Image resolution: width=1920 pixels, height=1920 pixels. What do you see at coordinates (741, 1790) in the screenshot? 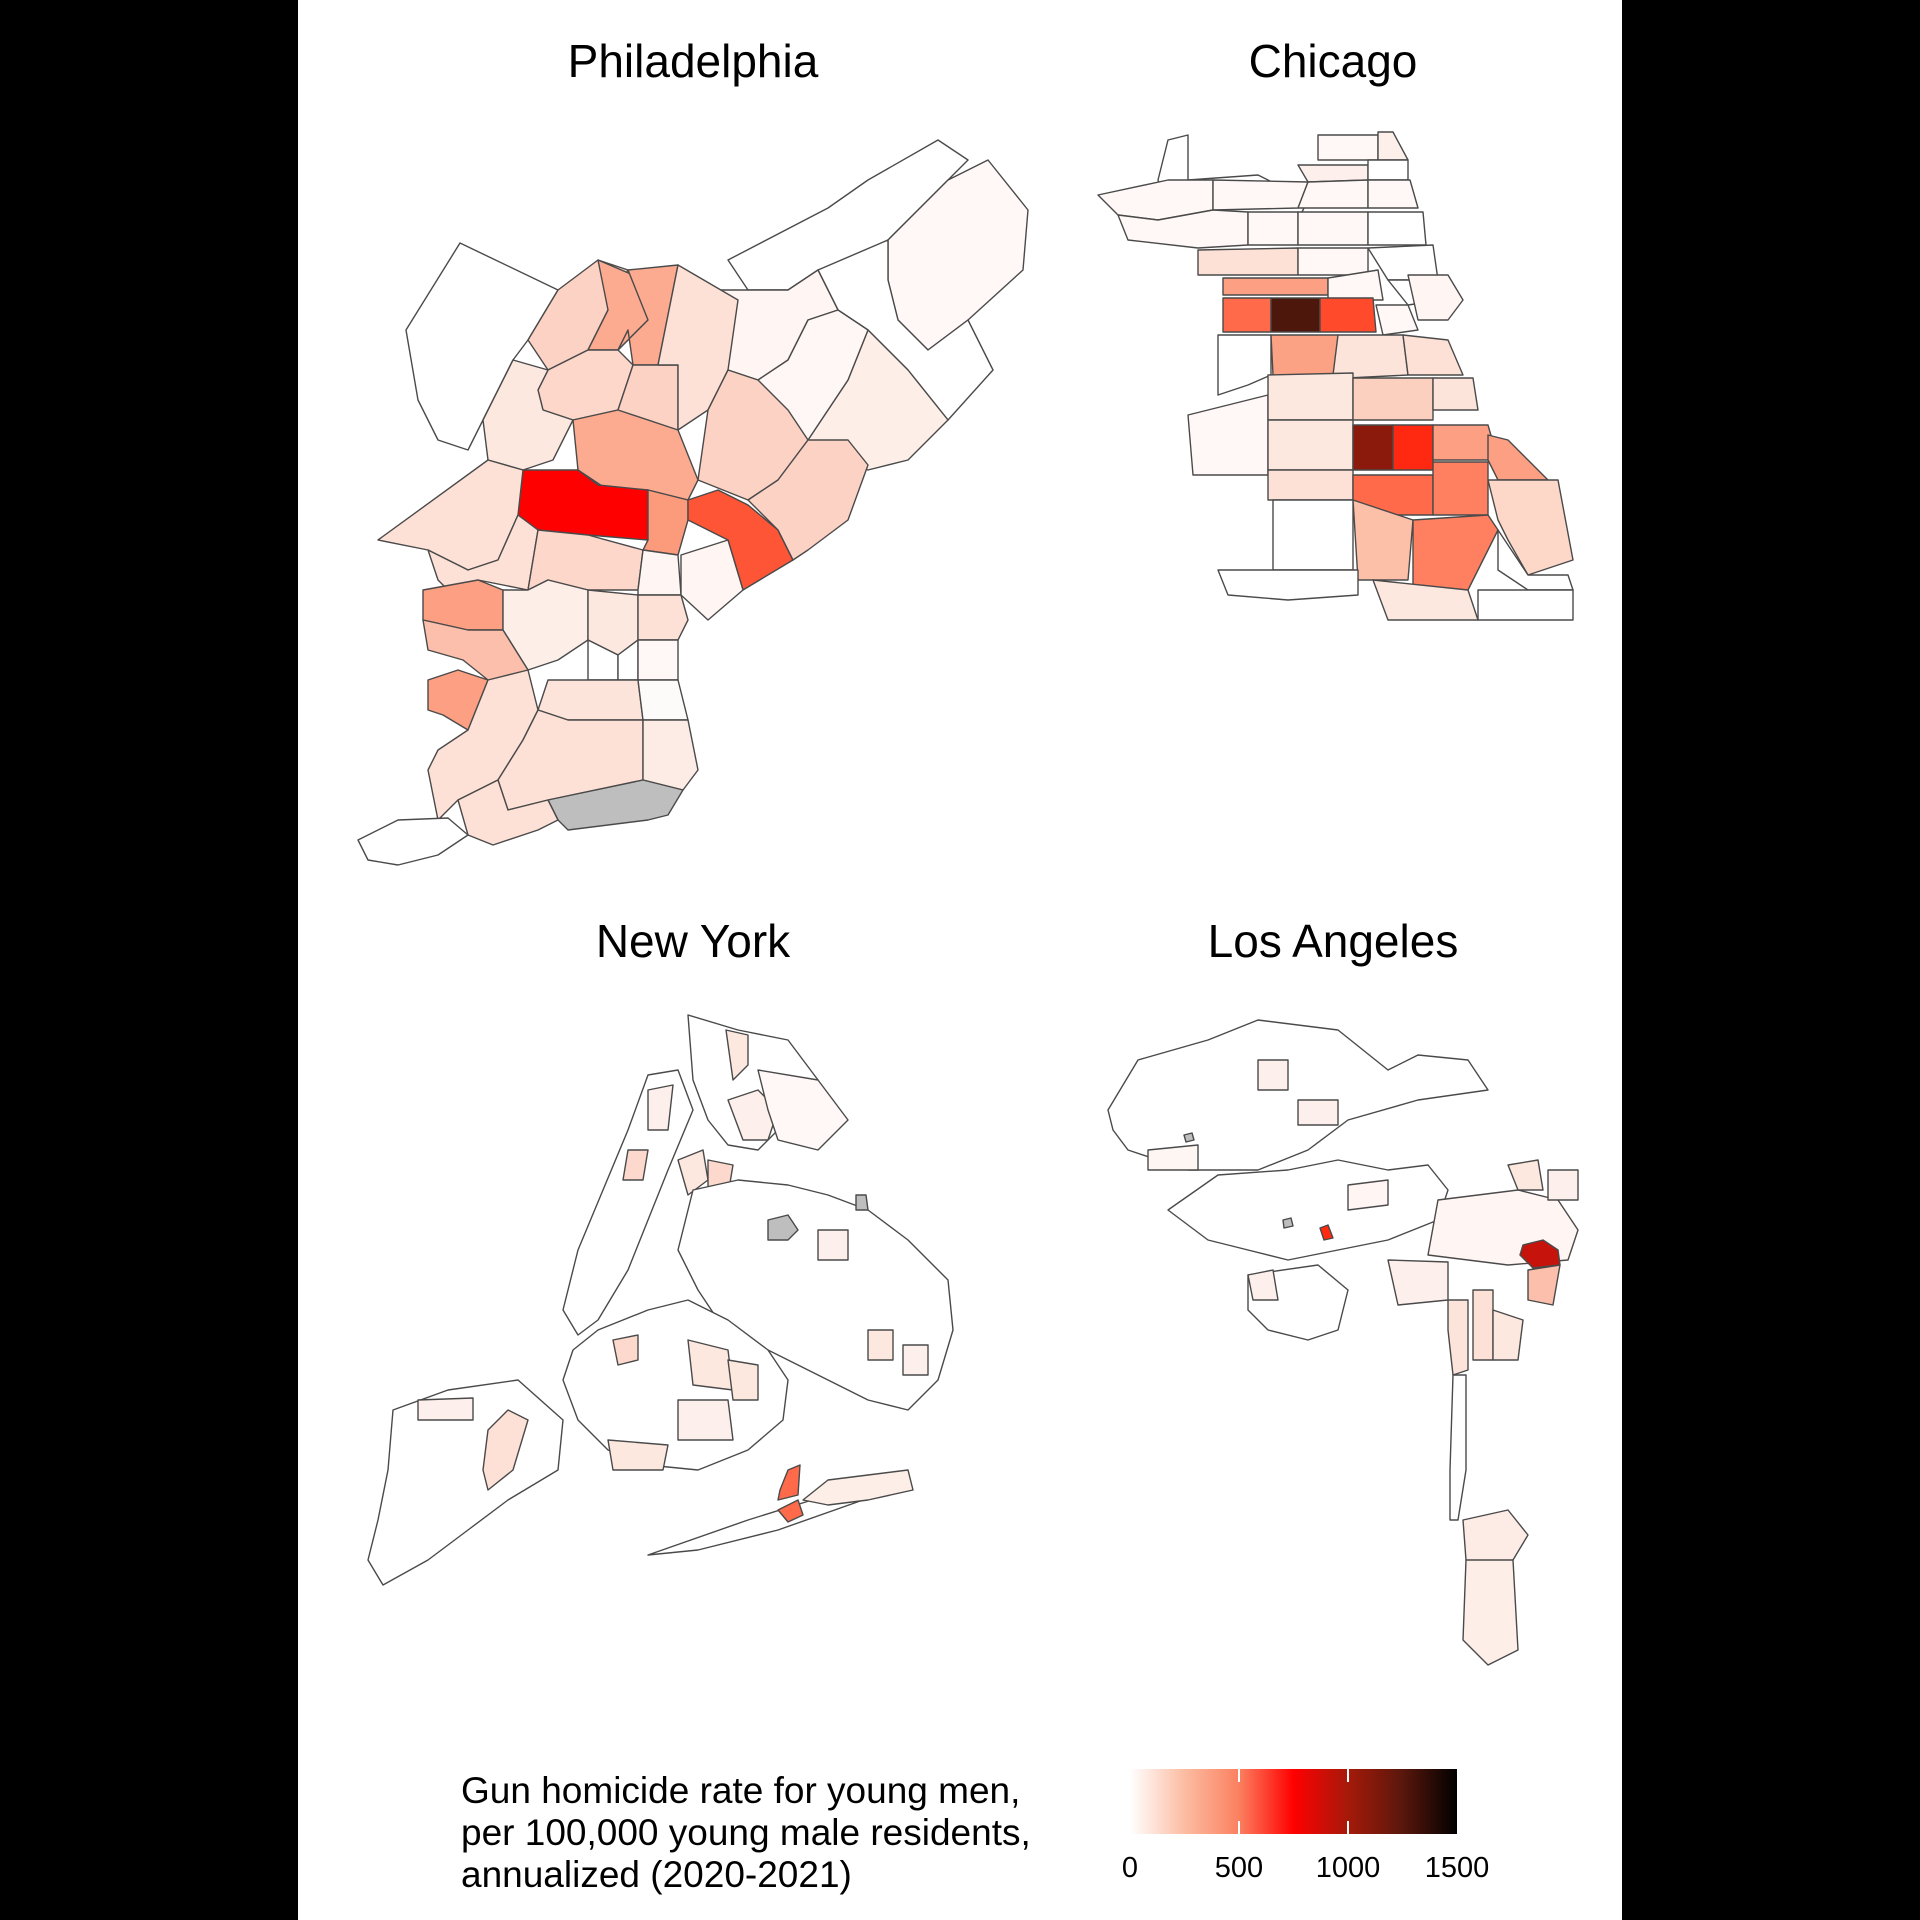
I see `legend-title-line-1: Gun homicide rate for young men,` at bounding box center [741, 1790].